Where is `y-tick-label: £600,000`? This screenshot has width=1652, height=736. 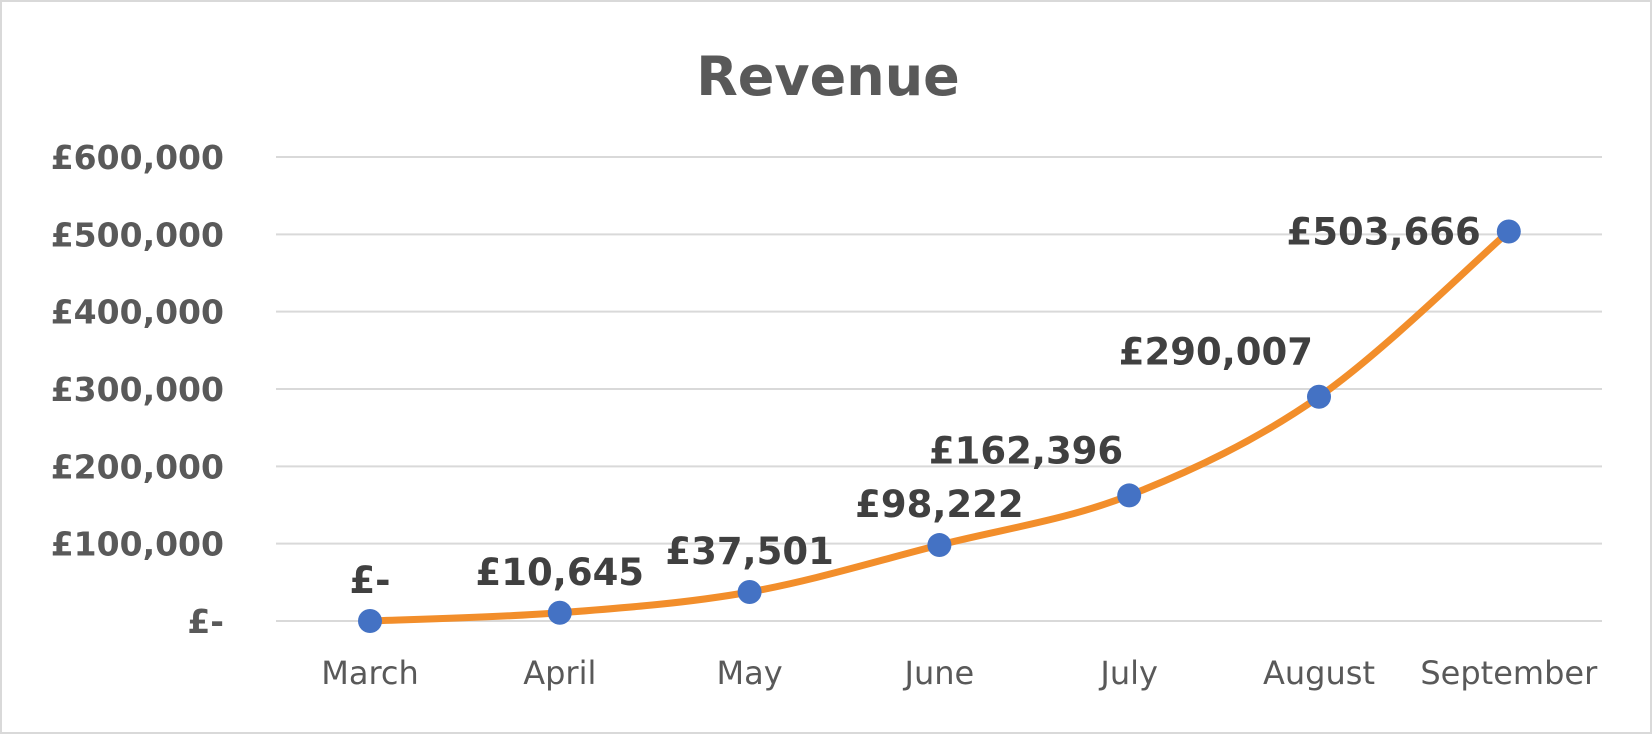
y-tick-label: £600,000 is located at coordinates (137, 157).